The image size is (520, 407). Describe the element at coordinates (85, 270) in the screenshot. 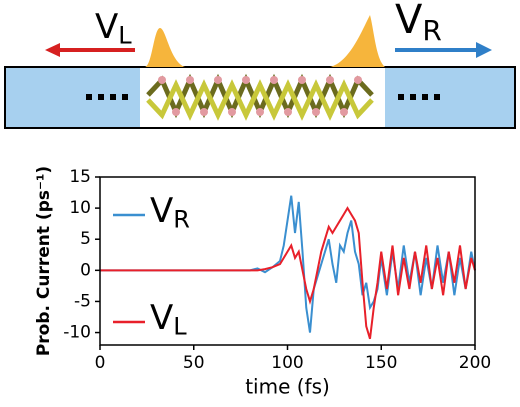

I see `y-tick-label: 0` at that location.